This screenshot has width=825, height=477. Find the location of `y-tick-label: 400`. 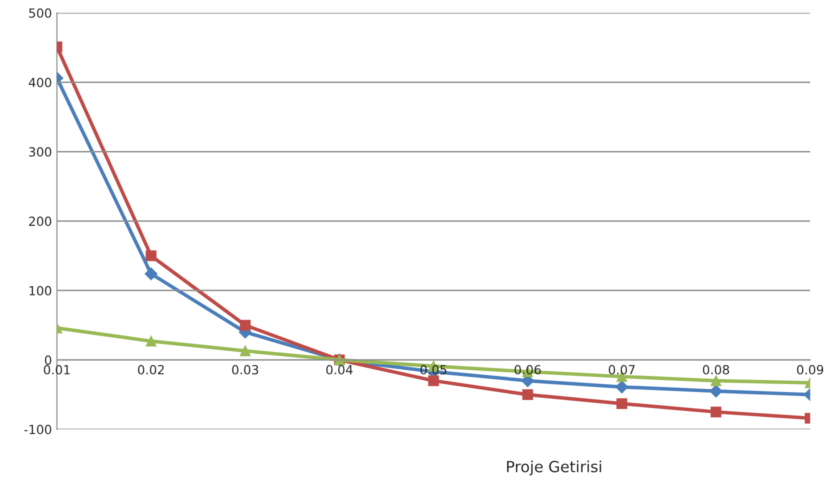

y-tick-label: 400 is located at coordinates (40, 83).